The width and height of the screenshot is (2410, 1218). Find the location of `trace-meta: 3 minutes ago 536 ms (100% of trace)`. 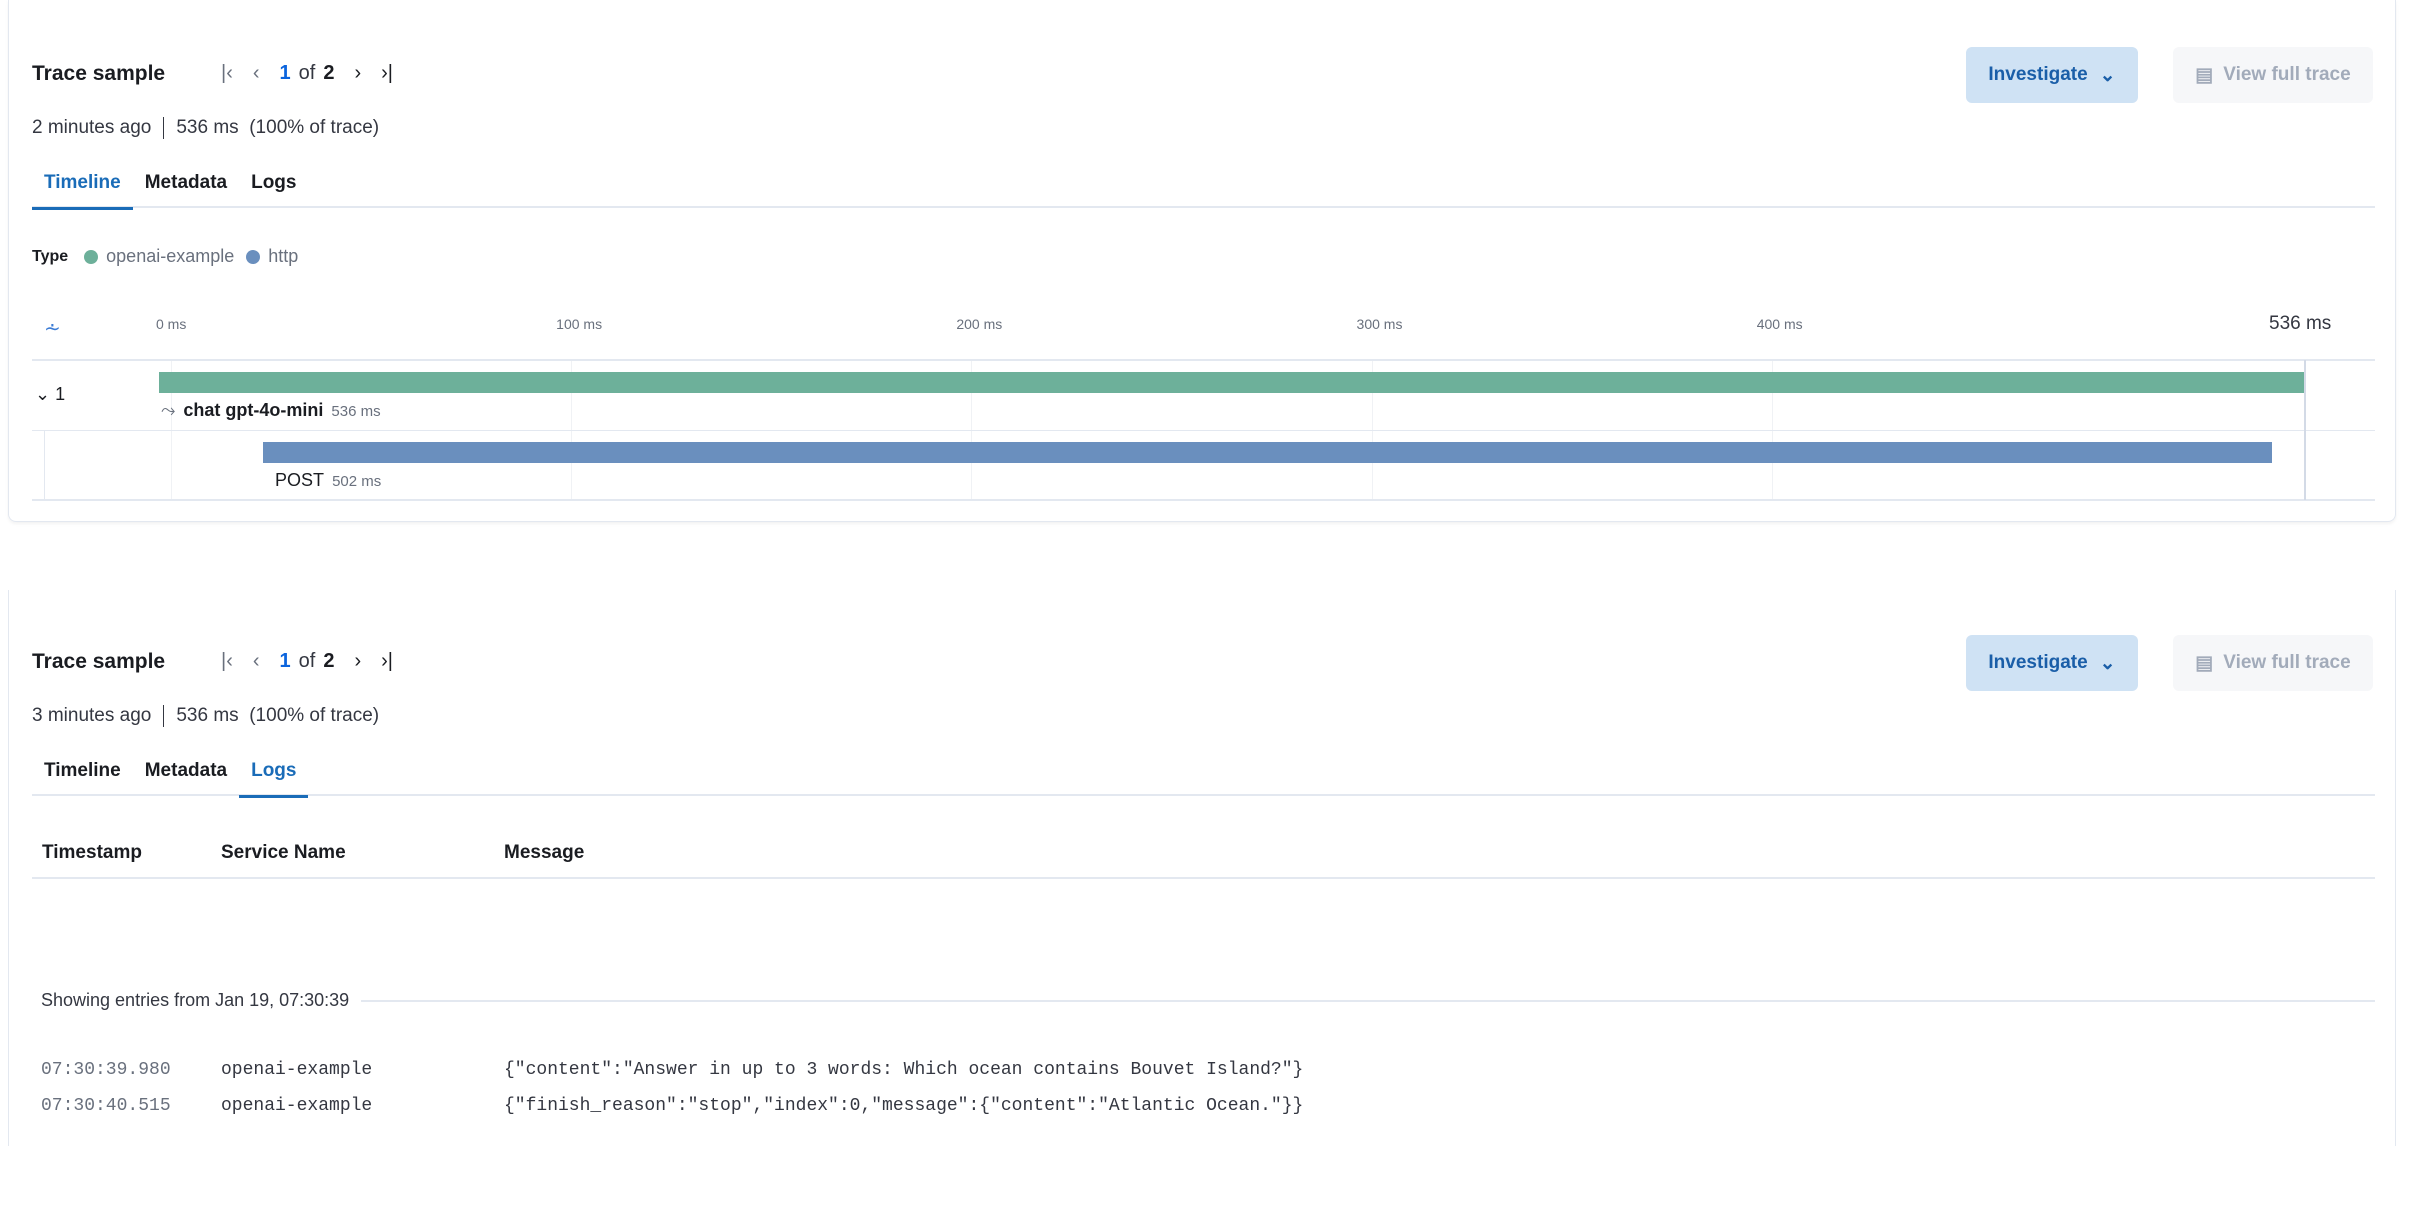

trace-meta: 3 minutes ago 536 ms (100% of trace) is located at coordinates (205, 716).